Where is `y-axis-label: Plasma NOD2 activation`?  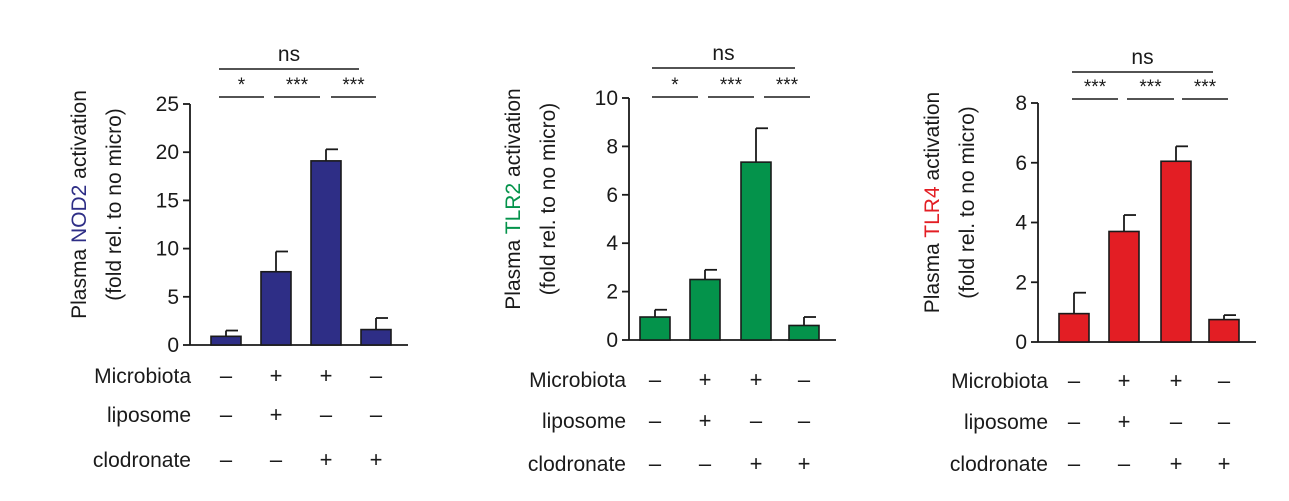 y-axis-label: Plasma NOD2 activation is located at coordinates (79, 204).